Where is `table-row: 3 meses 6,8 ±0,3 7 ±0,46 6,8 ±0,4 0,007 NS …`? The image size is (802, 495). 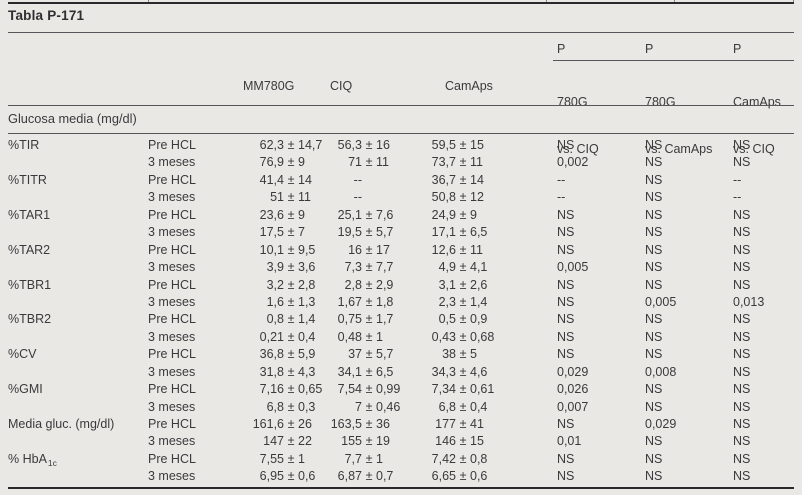 table-row: 3 meses 6,8 ±0,3 7 ±0,46 6,8 ±0,4 0,007 NS … is located at coordinates (401, 407).